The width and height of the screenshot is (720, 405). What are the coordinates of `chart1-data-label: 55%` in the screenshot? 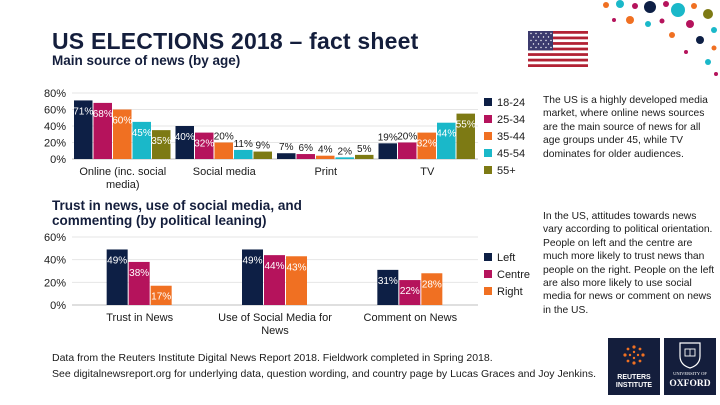 It's located at (466, 125).